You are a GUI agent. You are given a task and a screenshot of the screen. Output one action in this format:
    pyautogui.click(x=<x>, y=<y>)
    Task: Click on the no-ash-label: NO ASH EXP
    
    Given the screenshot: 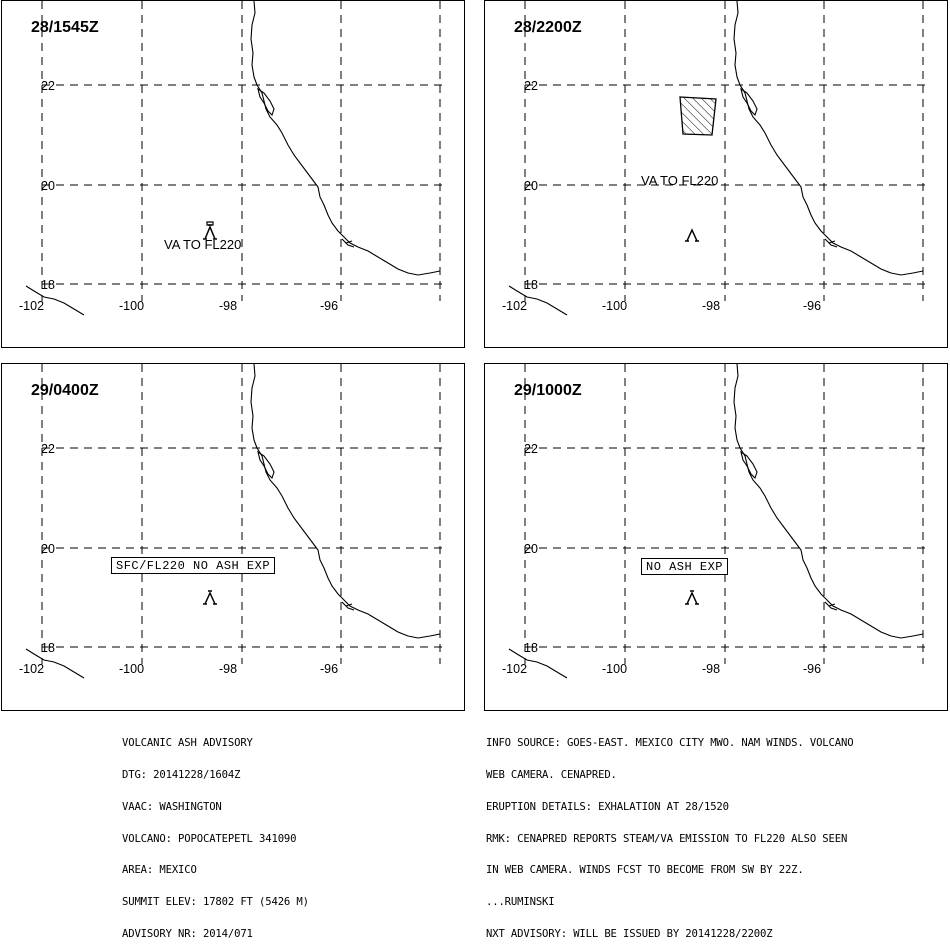 What is the action you would take?
    pyautogui.click(x=685, y=566)
    